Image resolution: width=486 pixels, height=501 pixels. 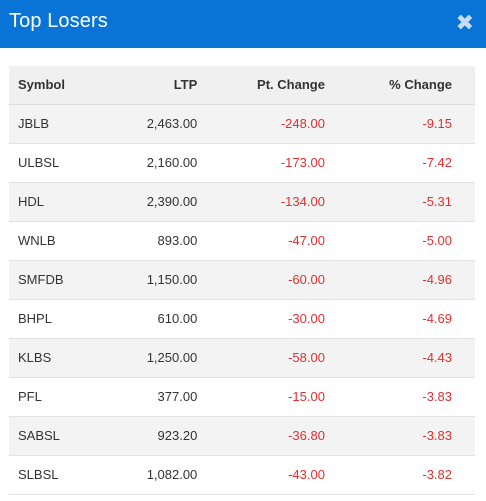 I want to click on table-row: SABSL 923.20 -36.80 -3.83, so click(x=242, y=435).